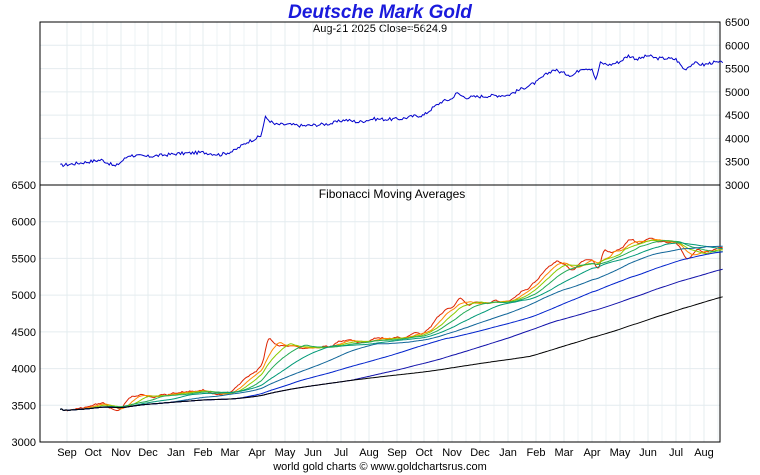 This screenshot has width=760, height=475. I want to click on y-tick-label-right: 3500, so click(737, 163).